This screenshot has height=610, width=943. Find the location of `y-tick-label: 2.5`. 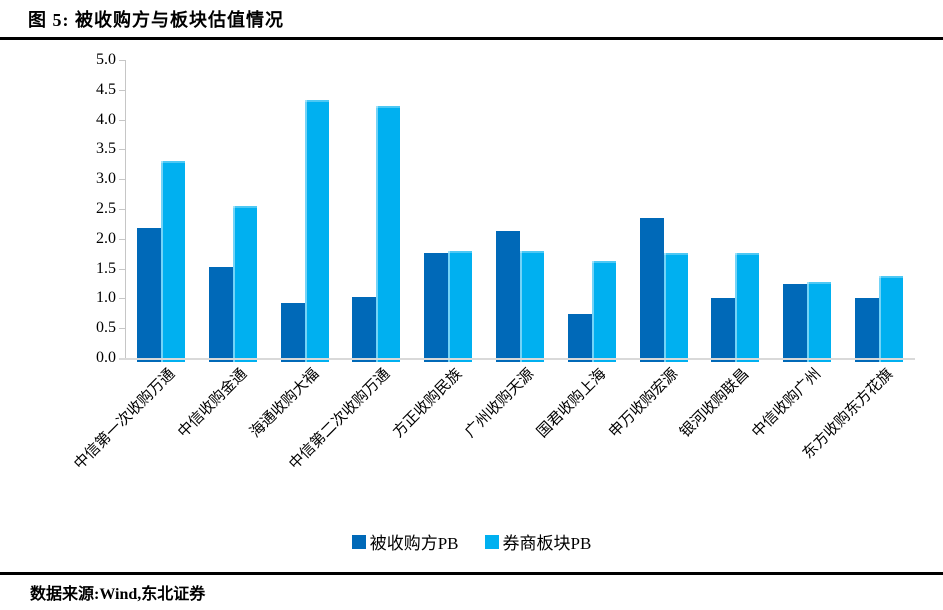

y-tick-label: 2.5 is located at coordinates (106, 208).